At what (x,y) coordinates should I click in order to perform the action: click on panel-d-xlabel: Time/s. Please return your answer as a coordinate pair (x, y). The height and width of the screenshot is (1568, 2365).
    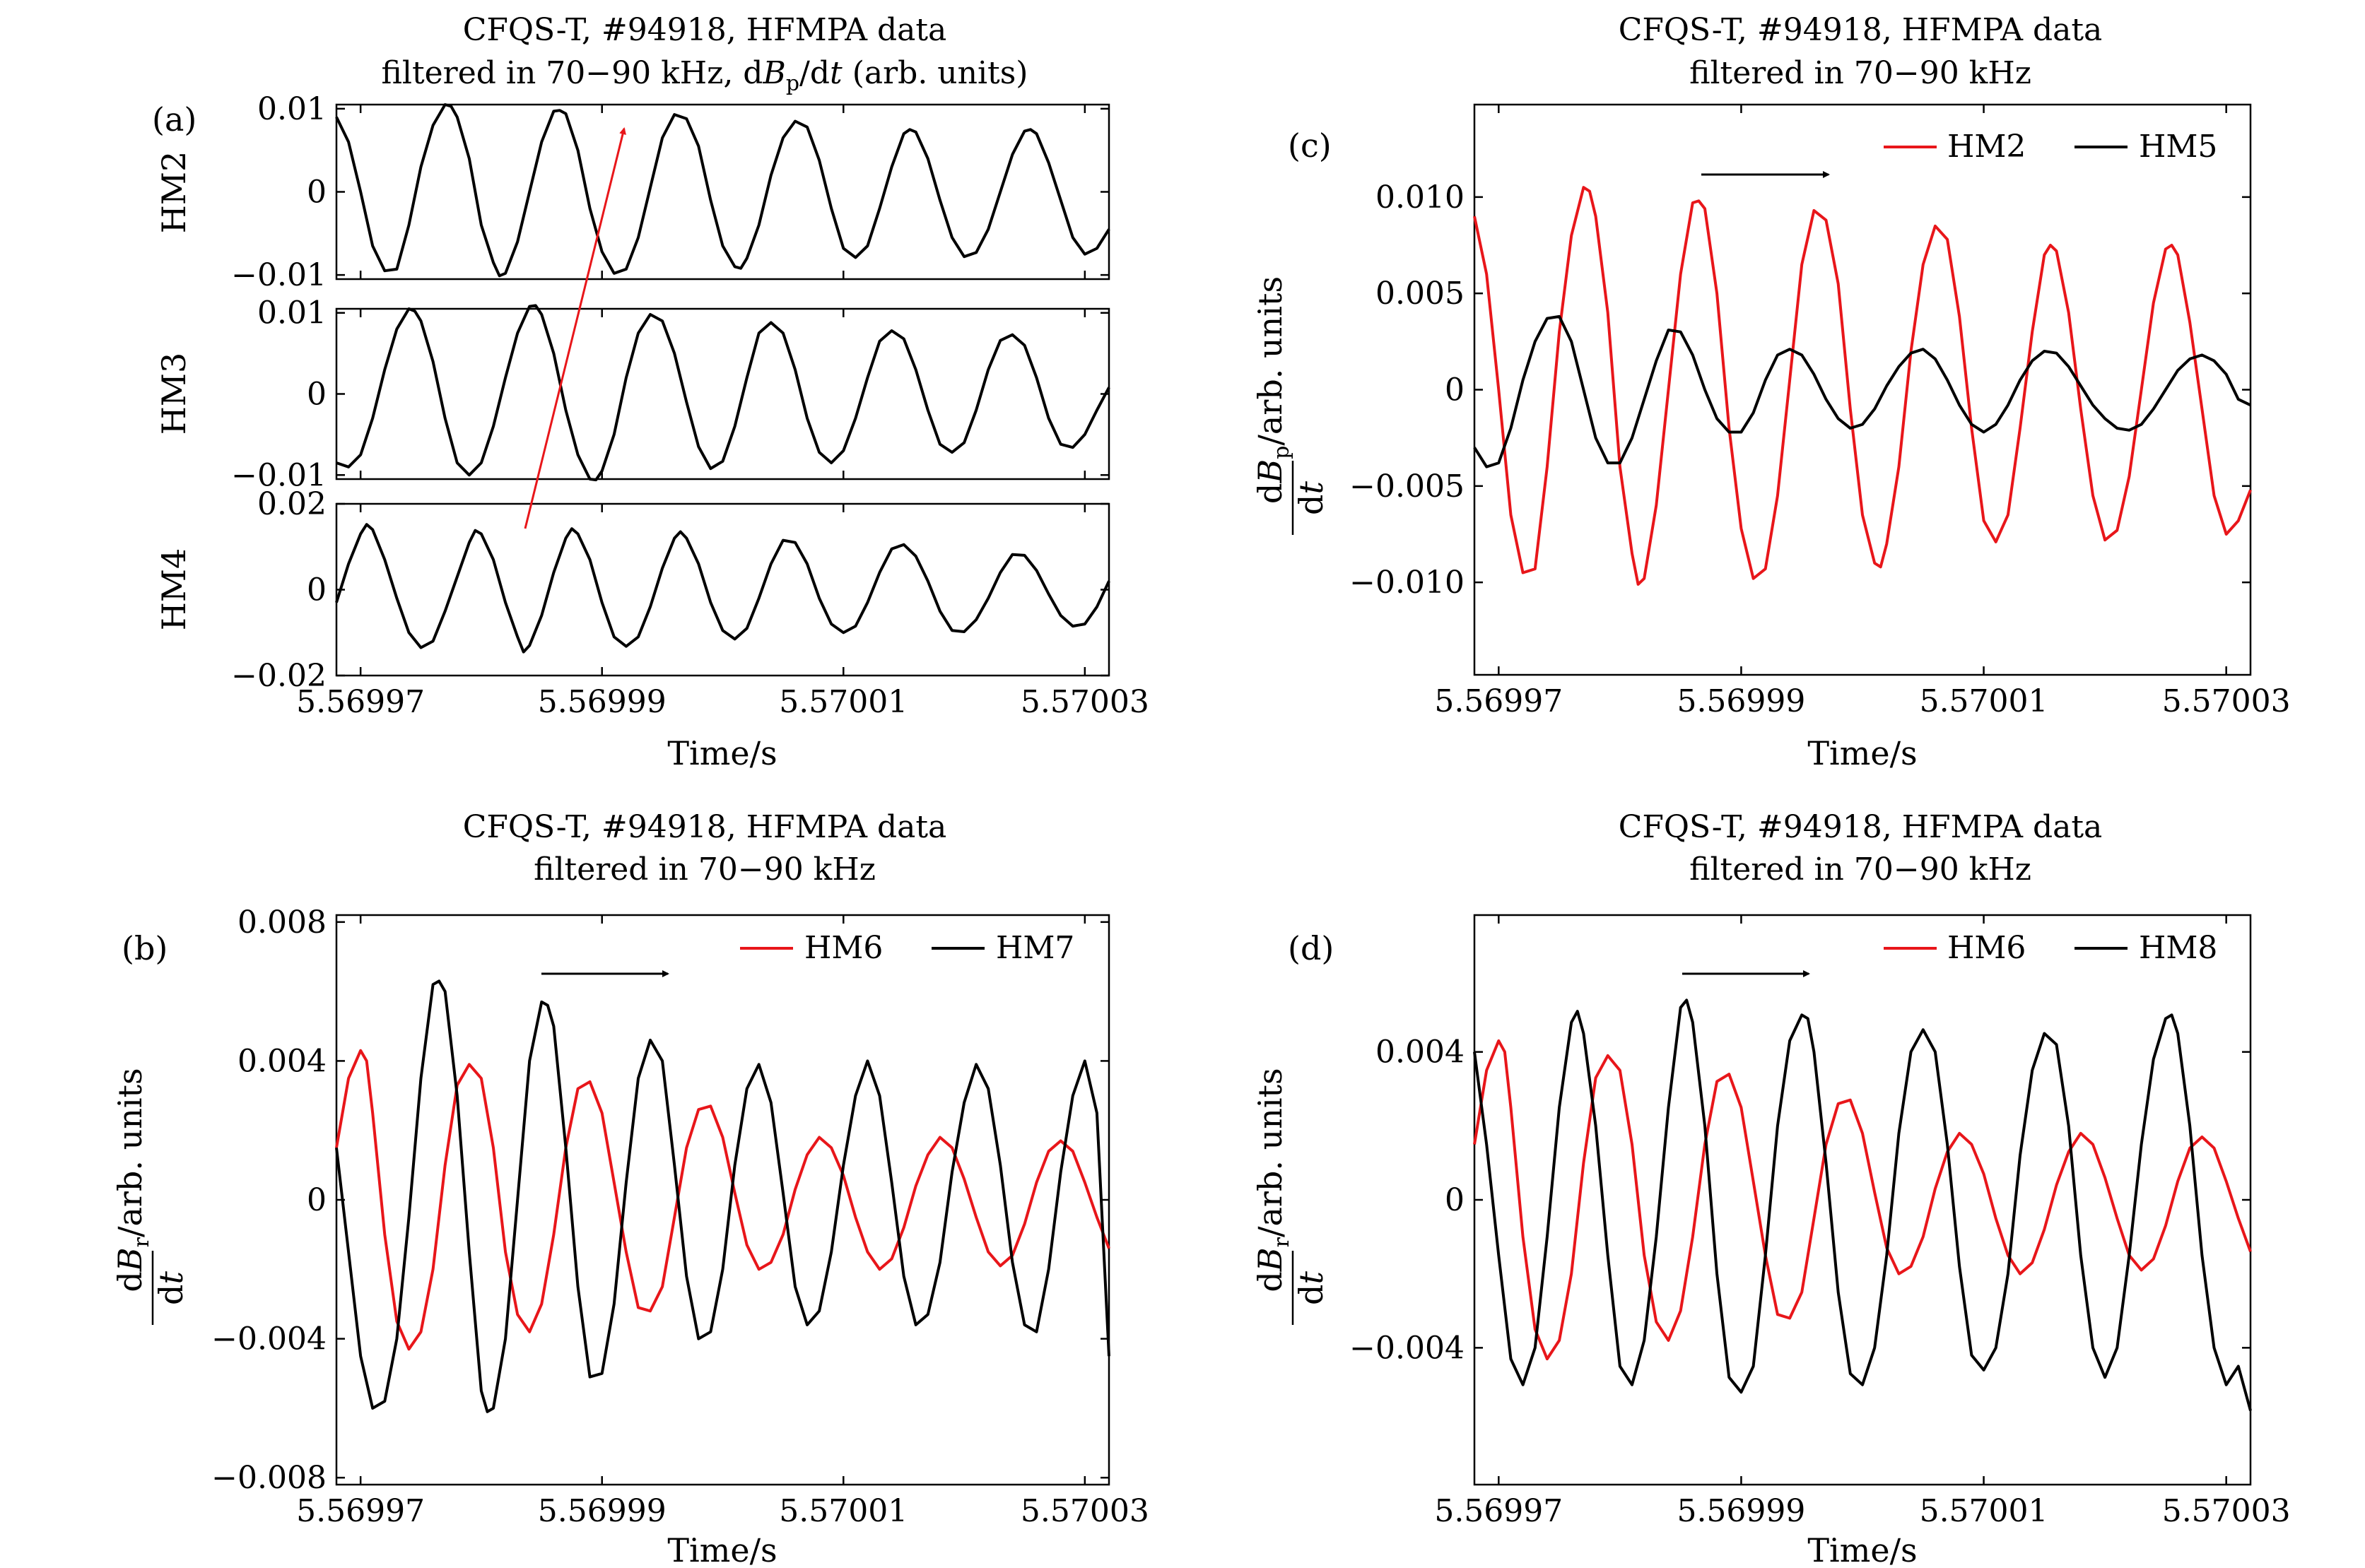
    Looking at the image, I should click on (1862, 1550).